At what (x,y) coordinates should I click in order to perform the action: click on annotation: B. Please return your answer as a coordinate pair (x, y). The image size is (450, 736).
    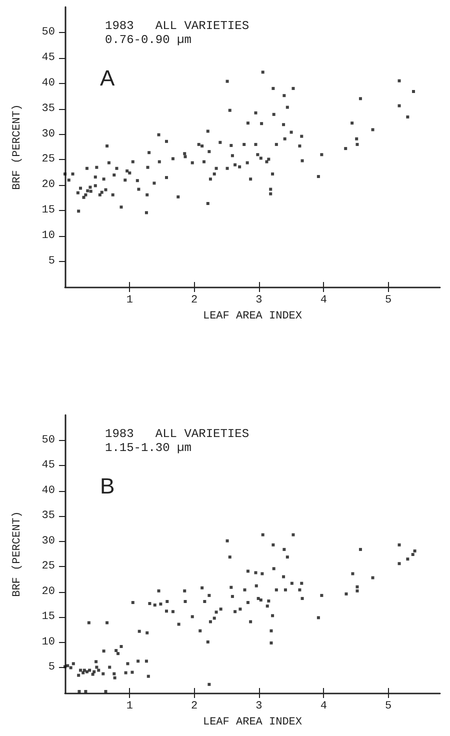
    Looking at the image, I should click on (107, 486).